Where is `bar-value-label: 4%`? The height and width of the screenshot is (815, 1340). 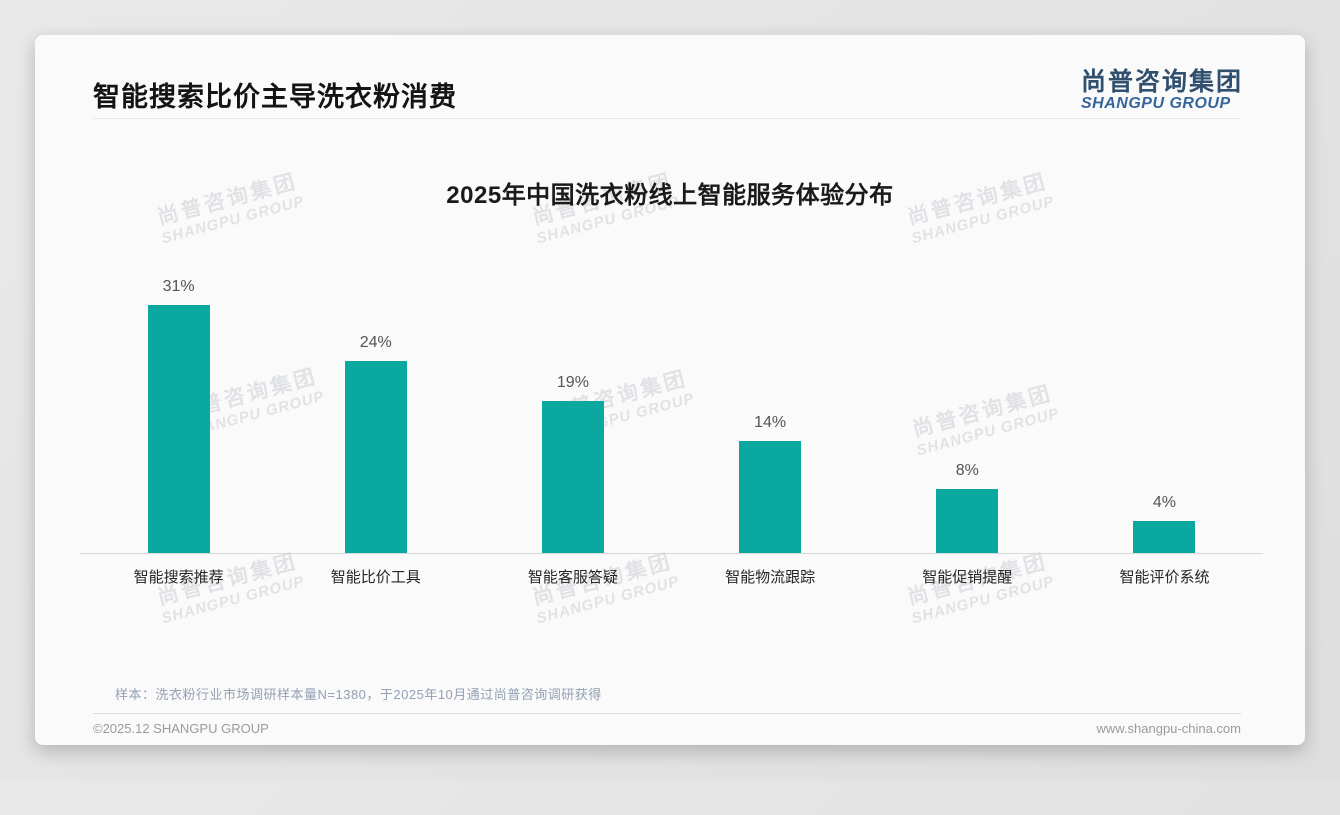
bar-value-label: 4% is located at coordinates (1164, 502).